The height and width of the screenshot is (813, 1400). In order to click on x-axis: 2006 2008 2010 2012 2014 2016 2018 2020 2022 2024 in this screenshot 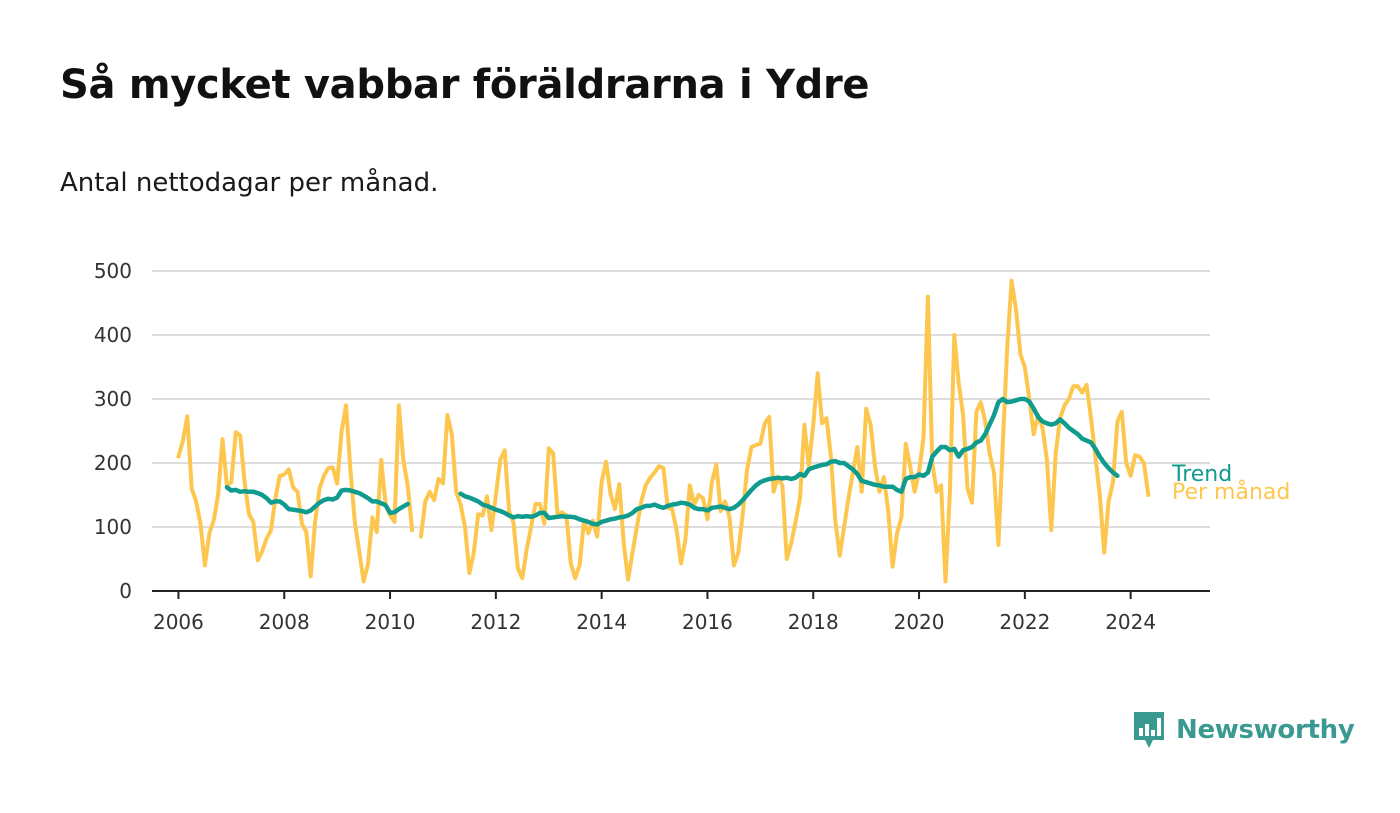, I will do `click(681, 612)`.